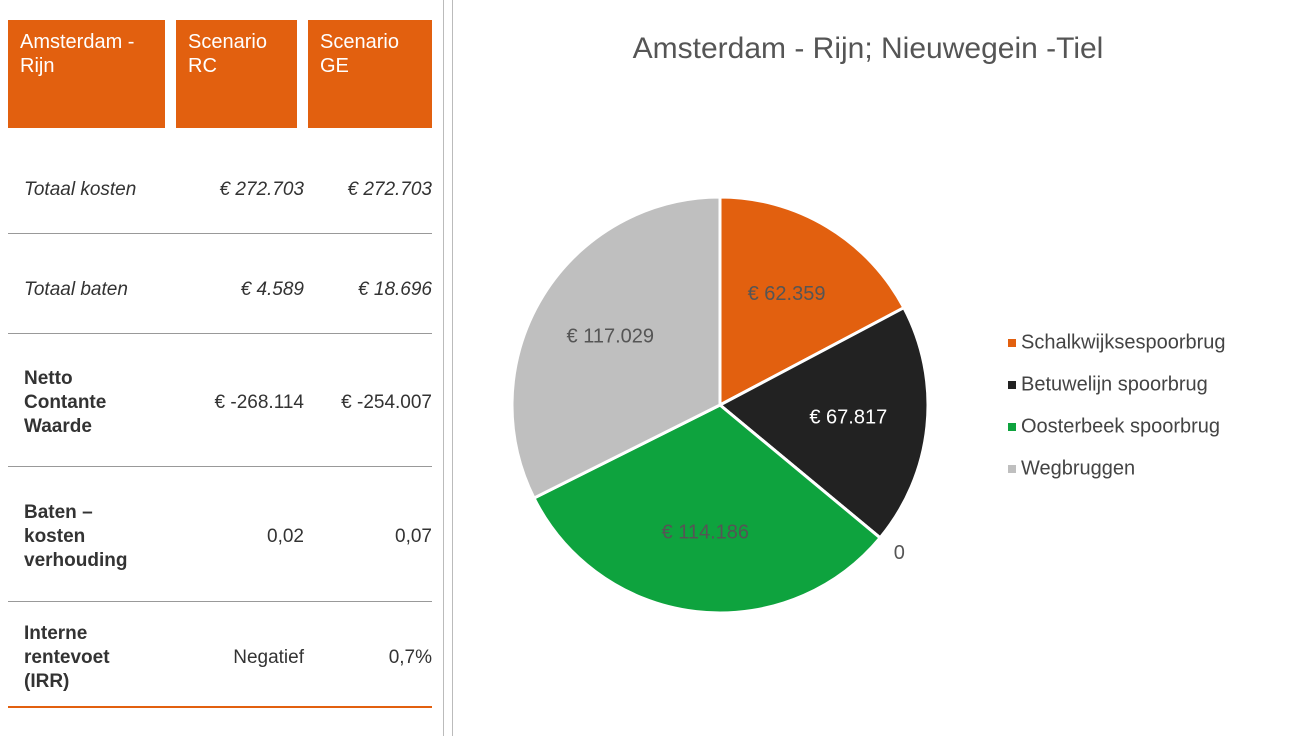 This screenshot has width=1289, height=736. What do you see at coordinates (80, 189) in the screenshot?
I see `row-label: Totaal kosten` at bounding box center [80, 189].